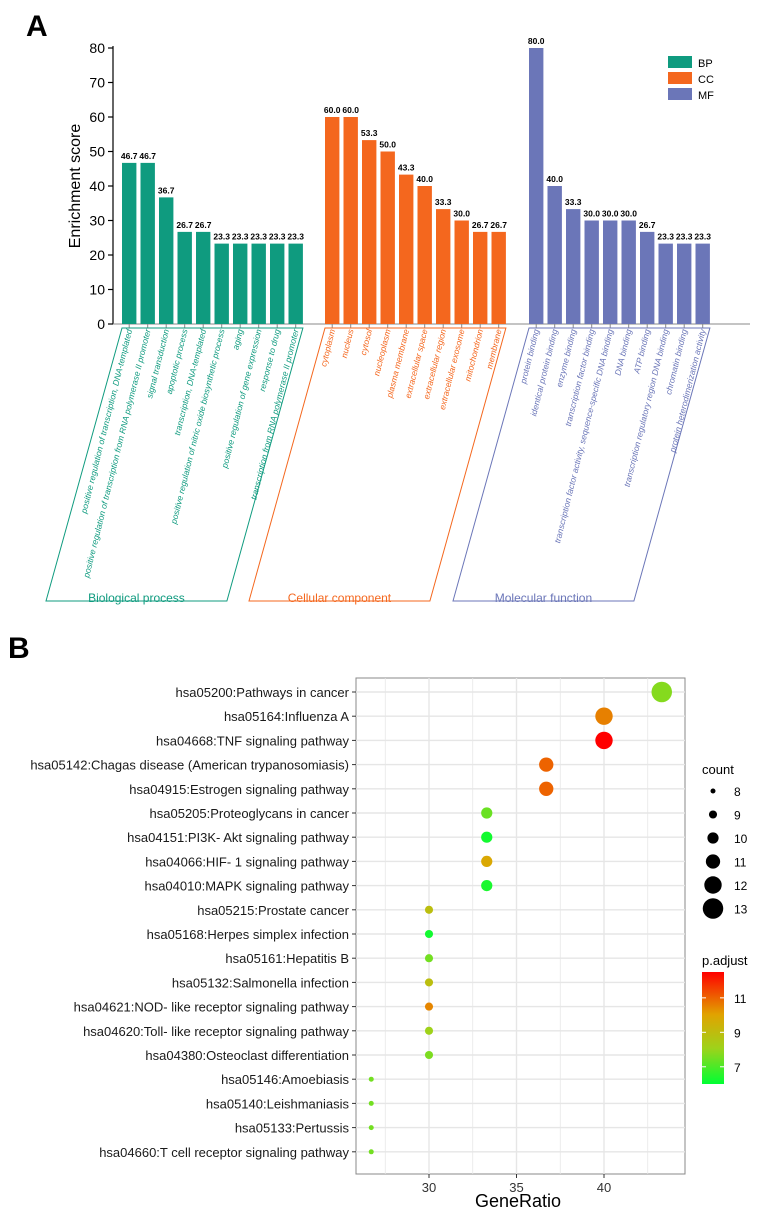 This screenshot has height=1221, width=759. What do you see at coordinates (369, 133) in the screenshot?
I see `bar-value-label: 53.3` at bounding box center [369, 133].